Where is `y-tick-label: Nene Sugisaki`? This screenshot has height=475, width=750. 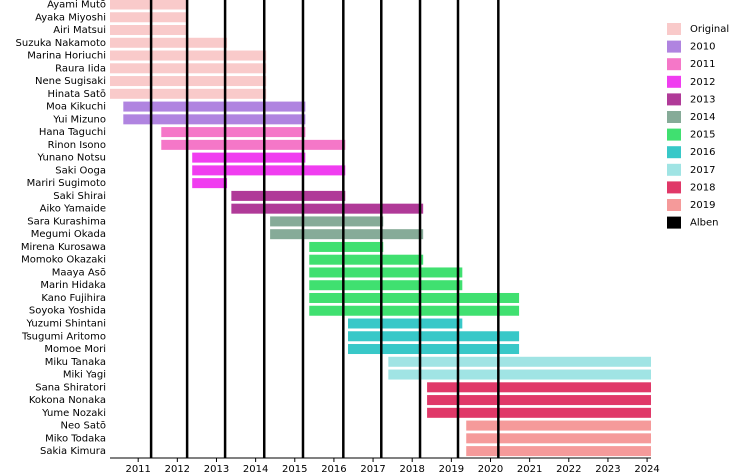
y-tick-label: Nene Sugisaki is located at coordinates (70, 81).